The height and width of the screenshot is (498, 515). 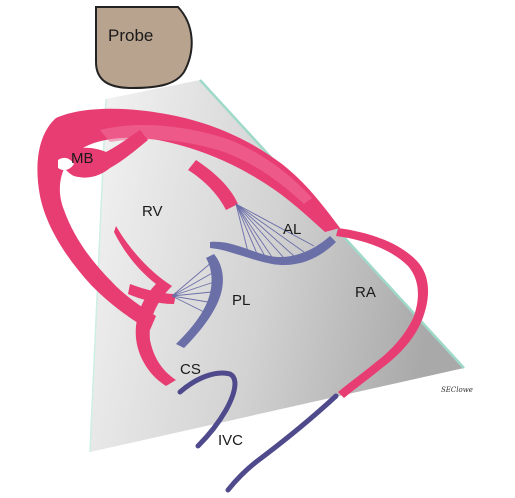 I want to click on papillary-muscle-anterior, so click(x=213, y=185).